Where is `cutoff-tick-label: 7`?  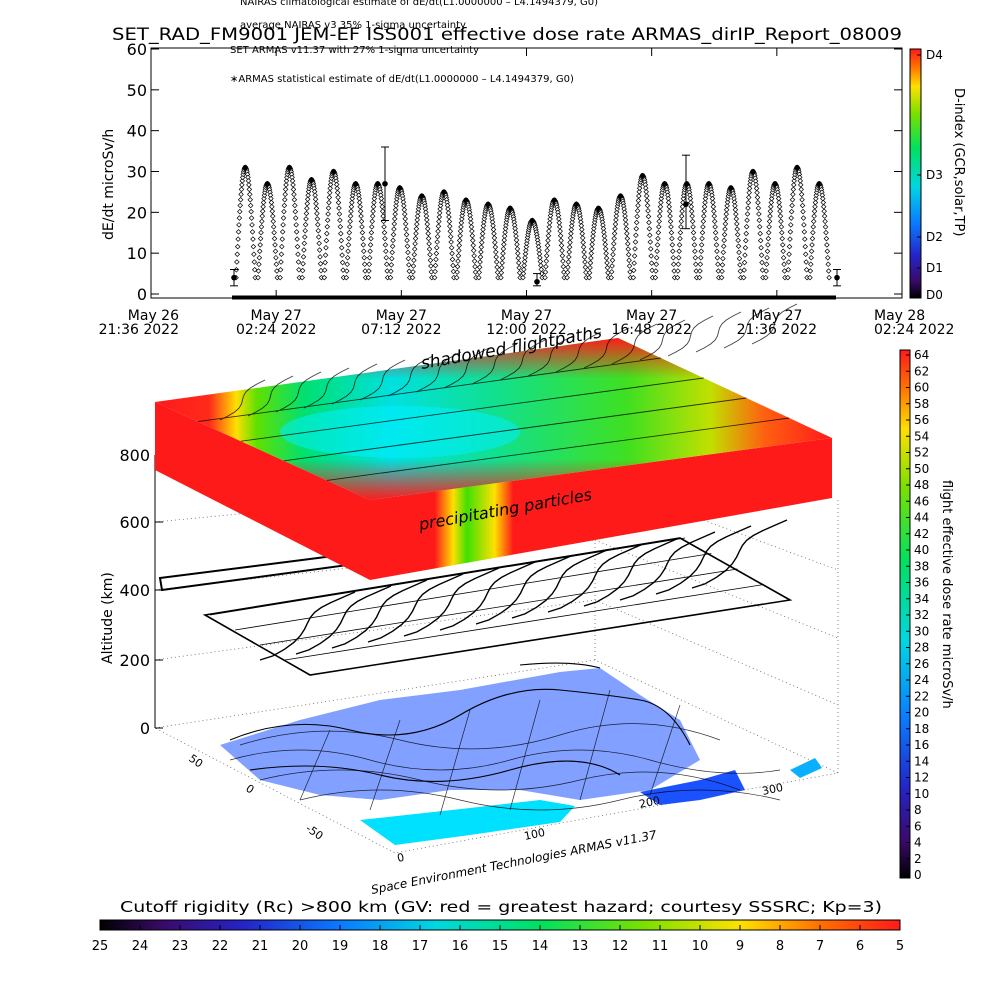 cutoff-tick-label: 7 is located at coordinates (820, 946).